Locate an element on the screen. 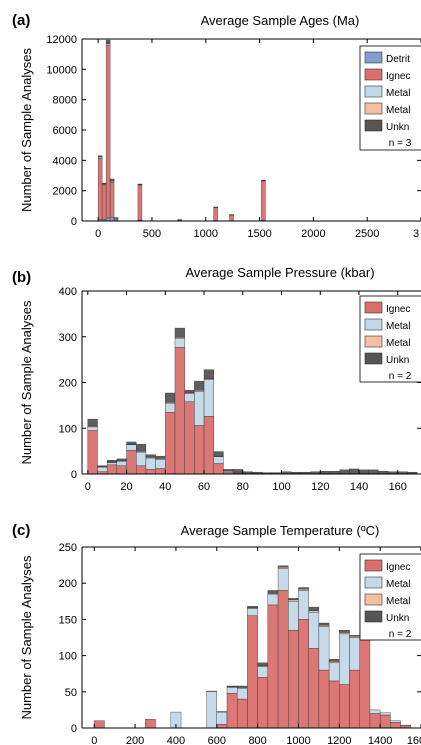 The width and height of the screenshot is (421, 745). legend-note: n = 3 is located at coordinates (400, 143).